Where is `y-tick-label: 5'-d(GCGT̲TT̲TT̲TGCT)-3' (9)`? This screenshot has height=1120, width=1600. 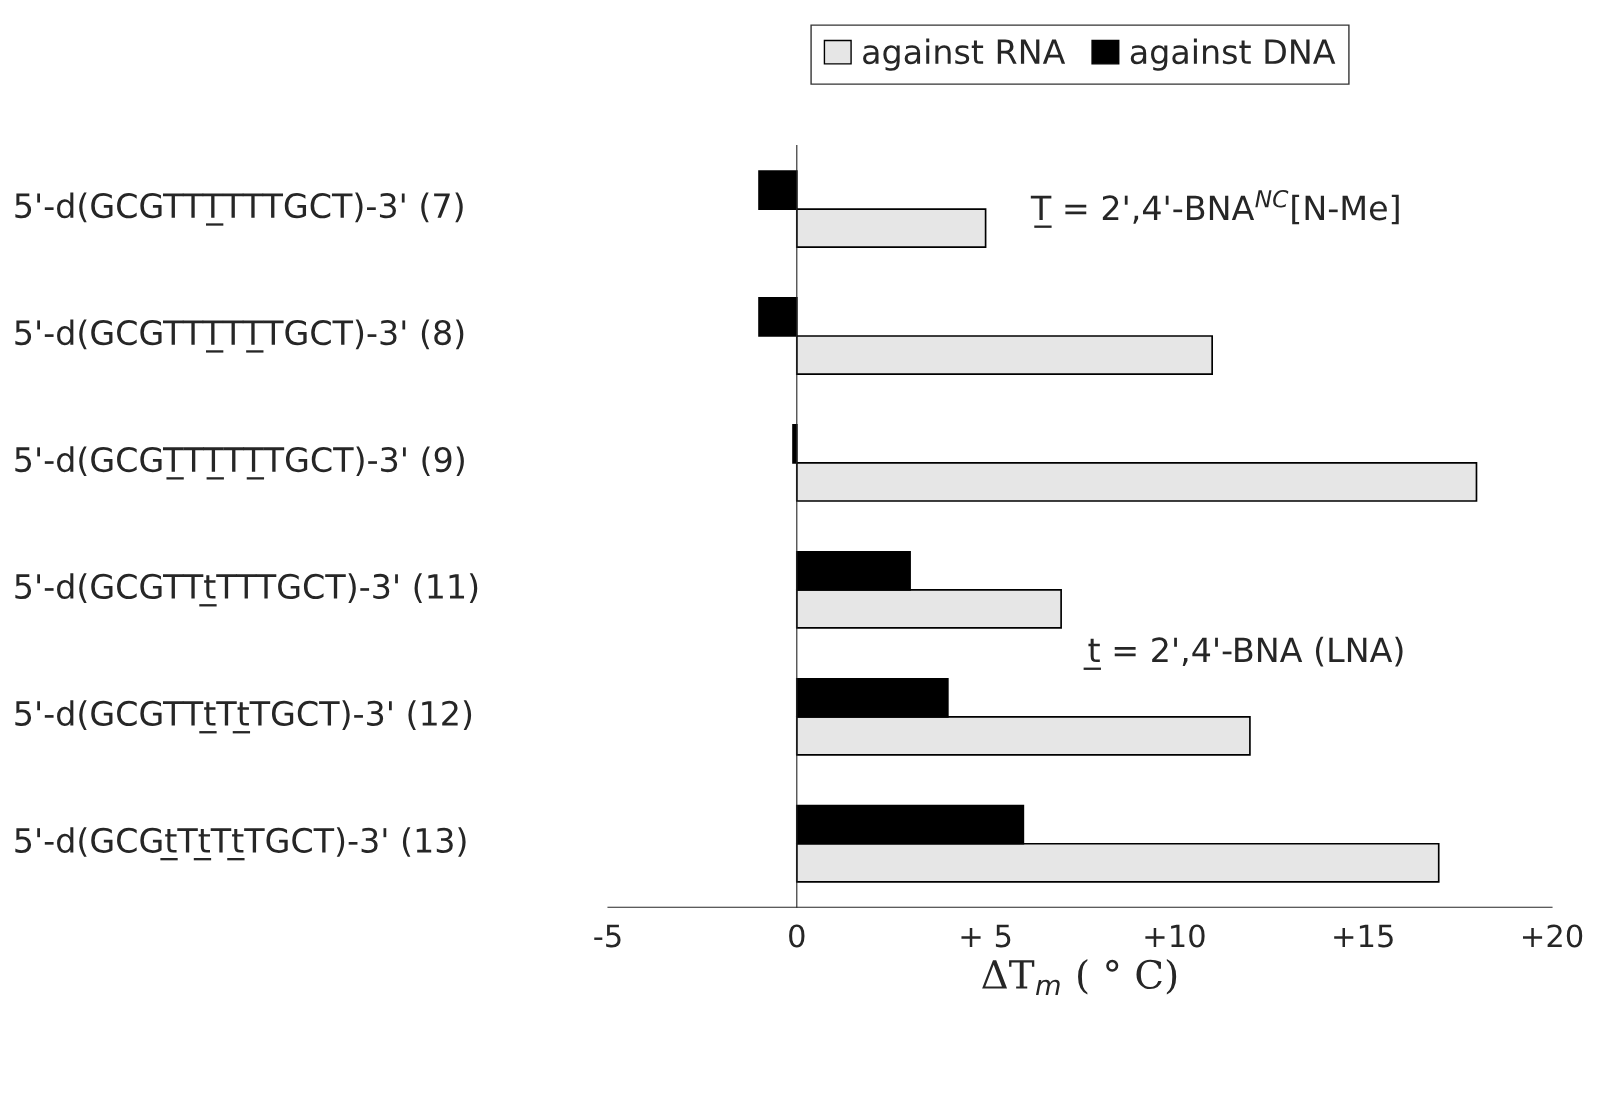 y-tick-label: 5'-d(GCGT̲TT̲TT̲TGCT)-3' (9) is located at coordinates (239, 463).